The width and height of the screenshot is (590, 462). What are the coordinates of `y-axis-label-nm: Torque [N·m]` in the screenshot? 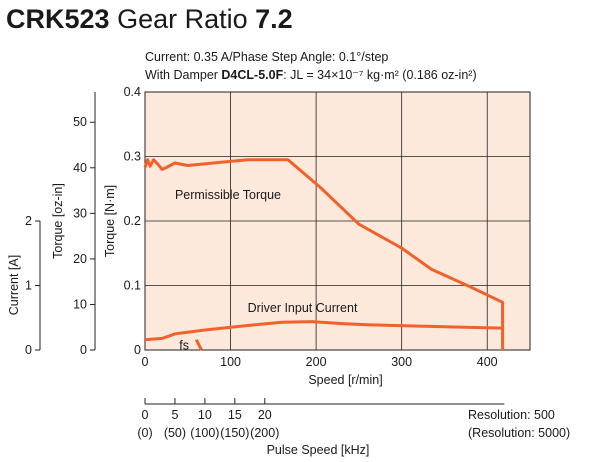 It's located at (110, 221).